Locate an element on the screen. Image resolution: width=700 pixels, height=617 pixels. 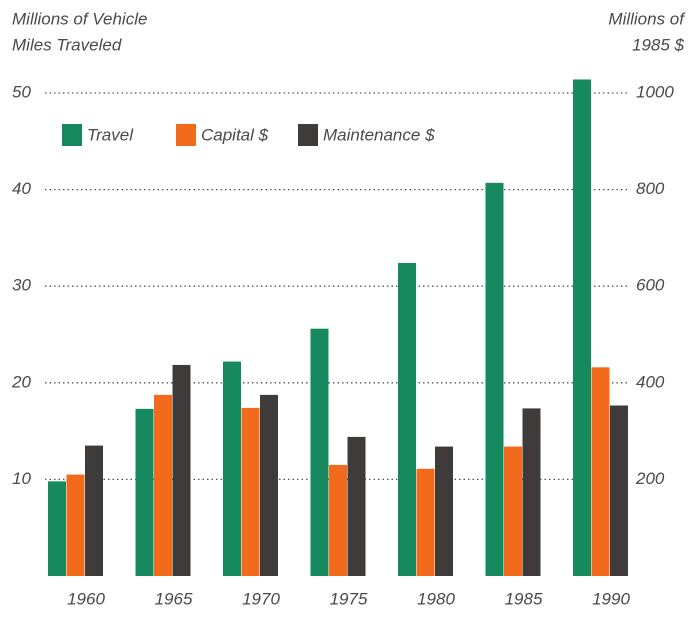
y-axis-title: Miles Traveled is located at coordinates (67, 44).